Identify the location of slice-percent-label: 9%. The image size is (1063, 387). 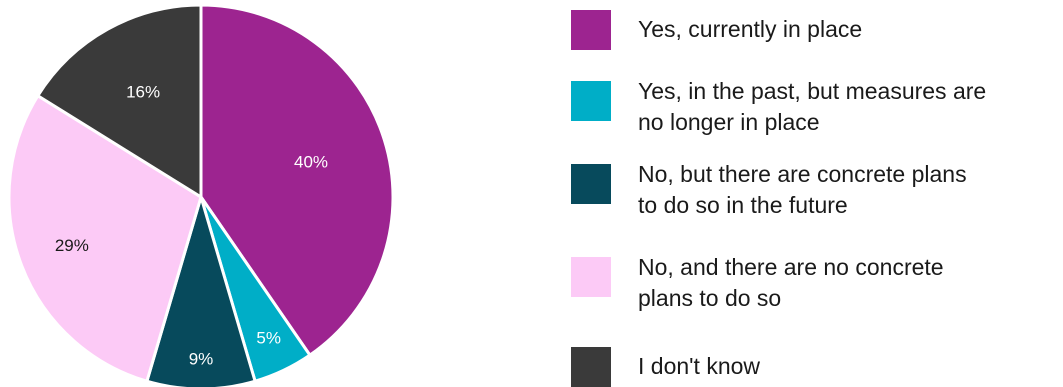
(201, 359).